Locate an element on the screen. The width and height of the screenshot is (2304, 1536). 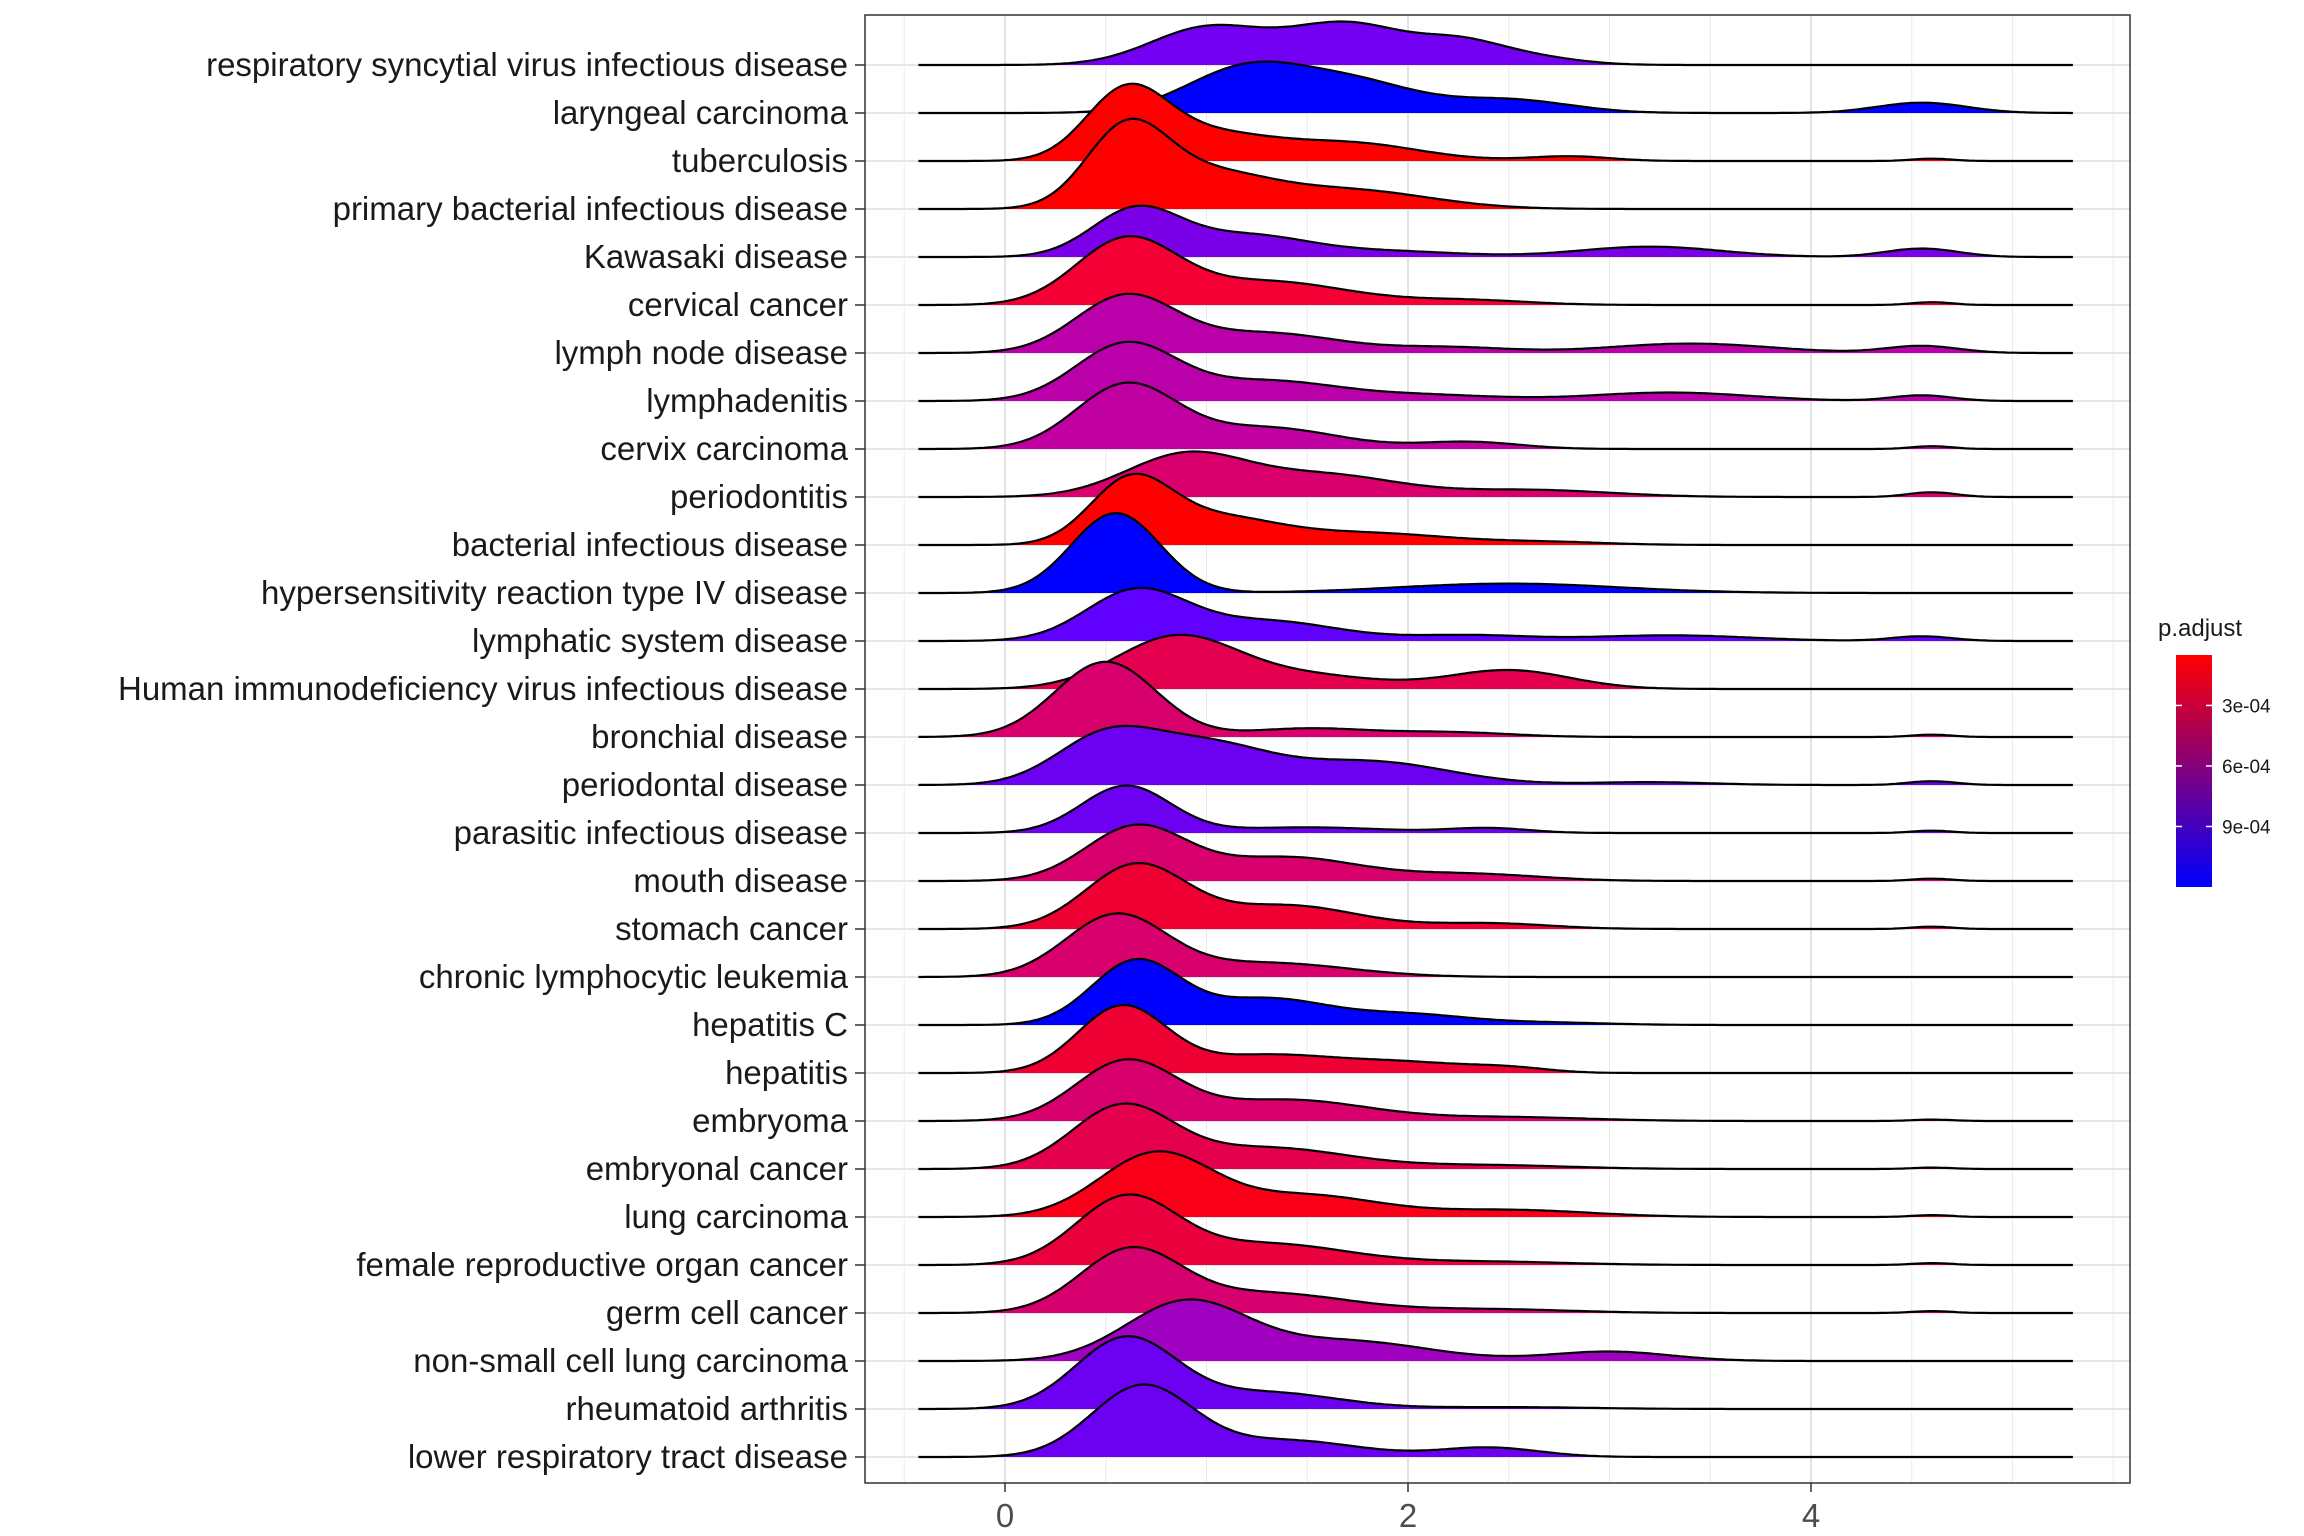
category-label: parasitic infectious disease is located at coordinates (651, 832).